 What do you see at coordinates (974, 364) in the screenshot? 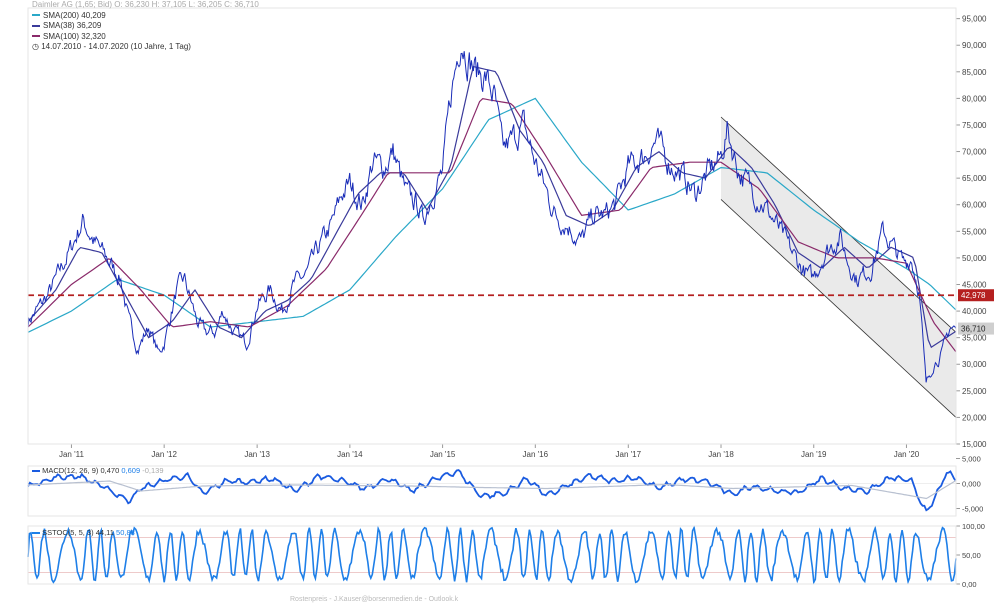
I see `price-y-tick-label: 30,000` at bounding box center [974, 364].